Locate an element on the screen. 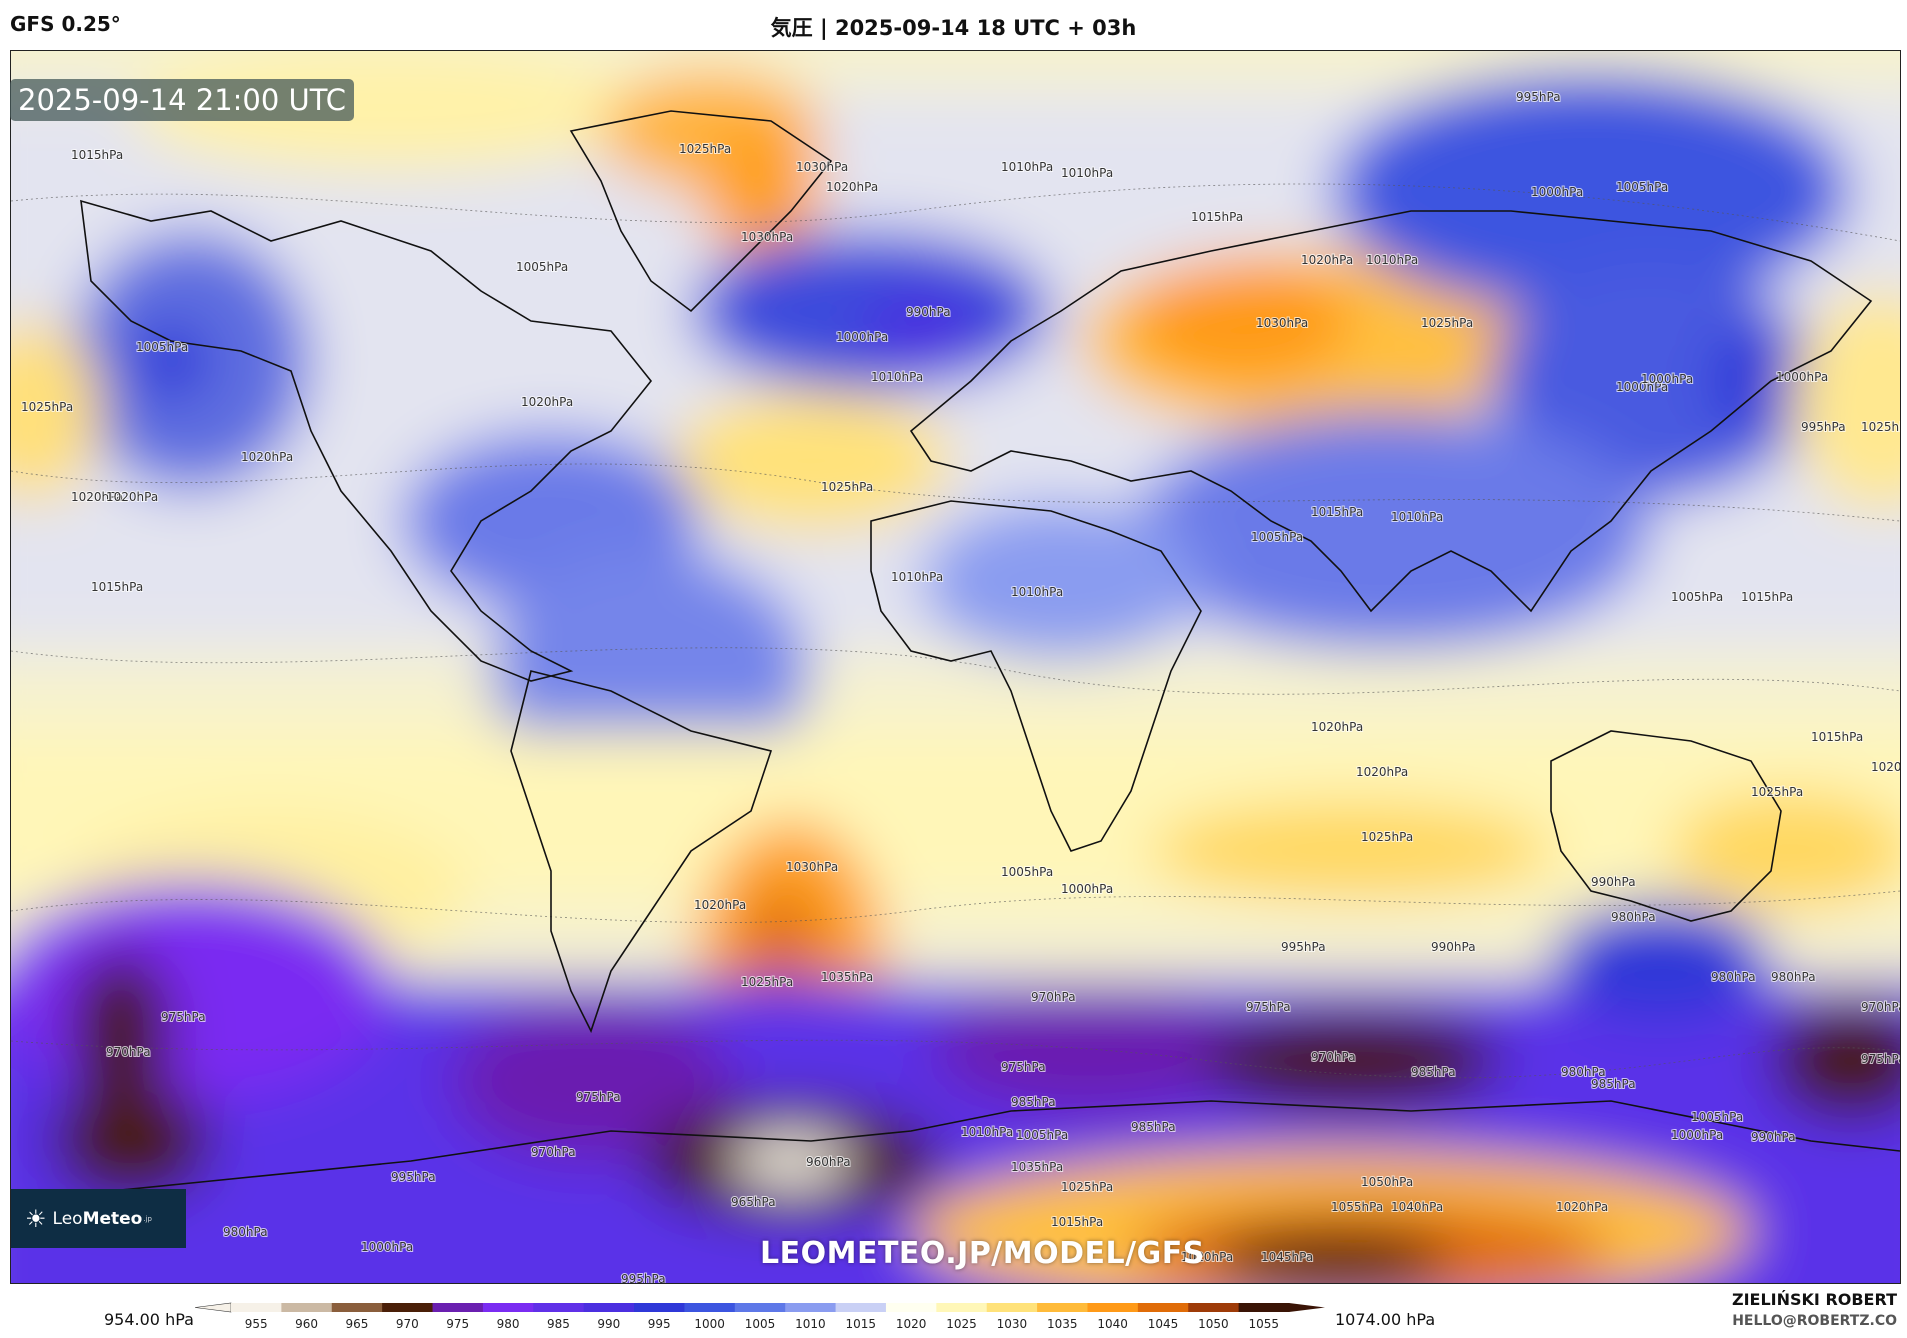 The image size is (1907, 1338). colorbar-tick-label: 1055 is located at coordinates (1264, 1324).